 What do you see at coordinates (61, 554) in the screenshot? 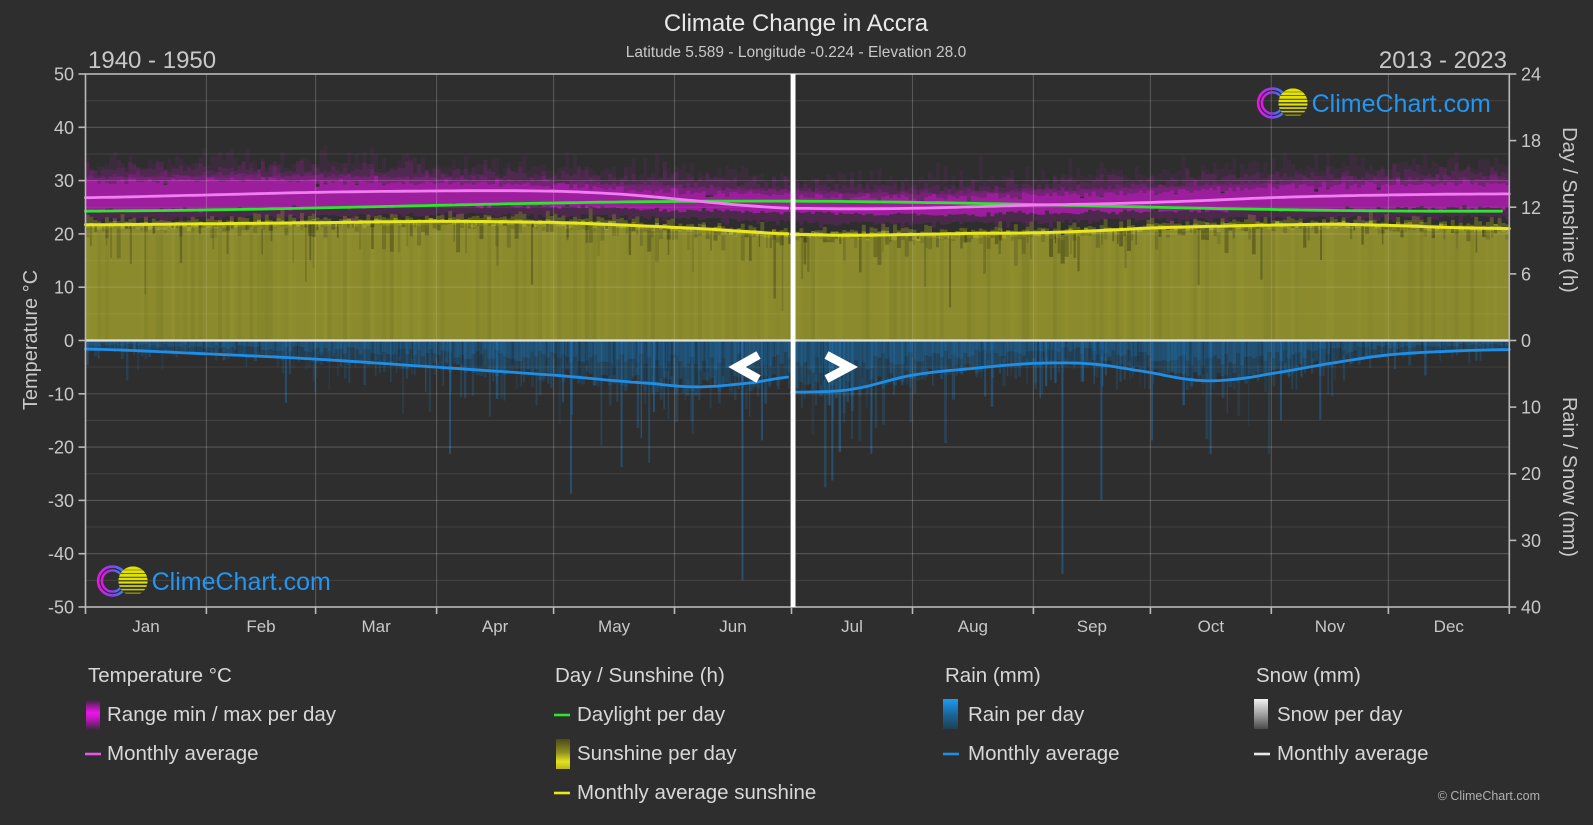
I see `svg-text: -40` at bounding box center [61, 554].